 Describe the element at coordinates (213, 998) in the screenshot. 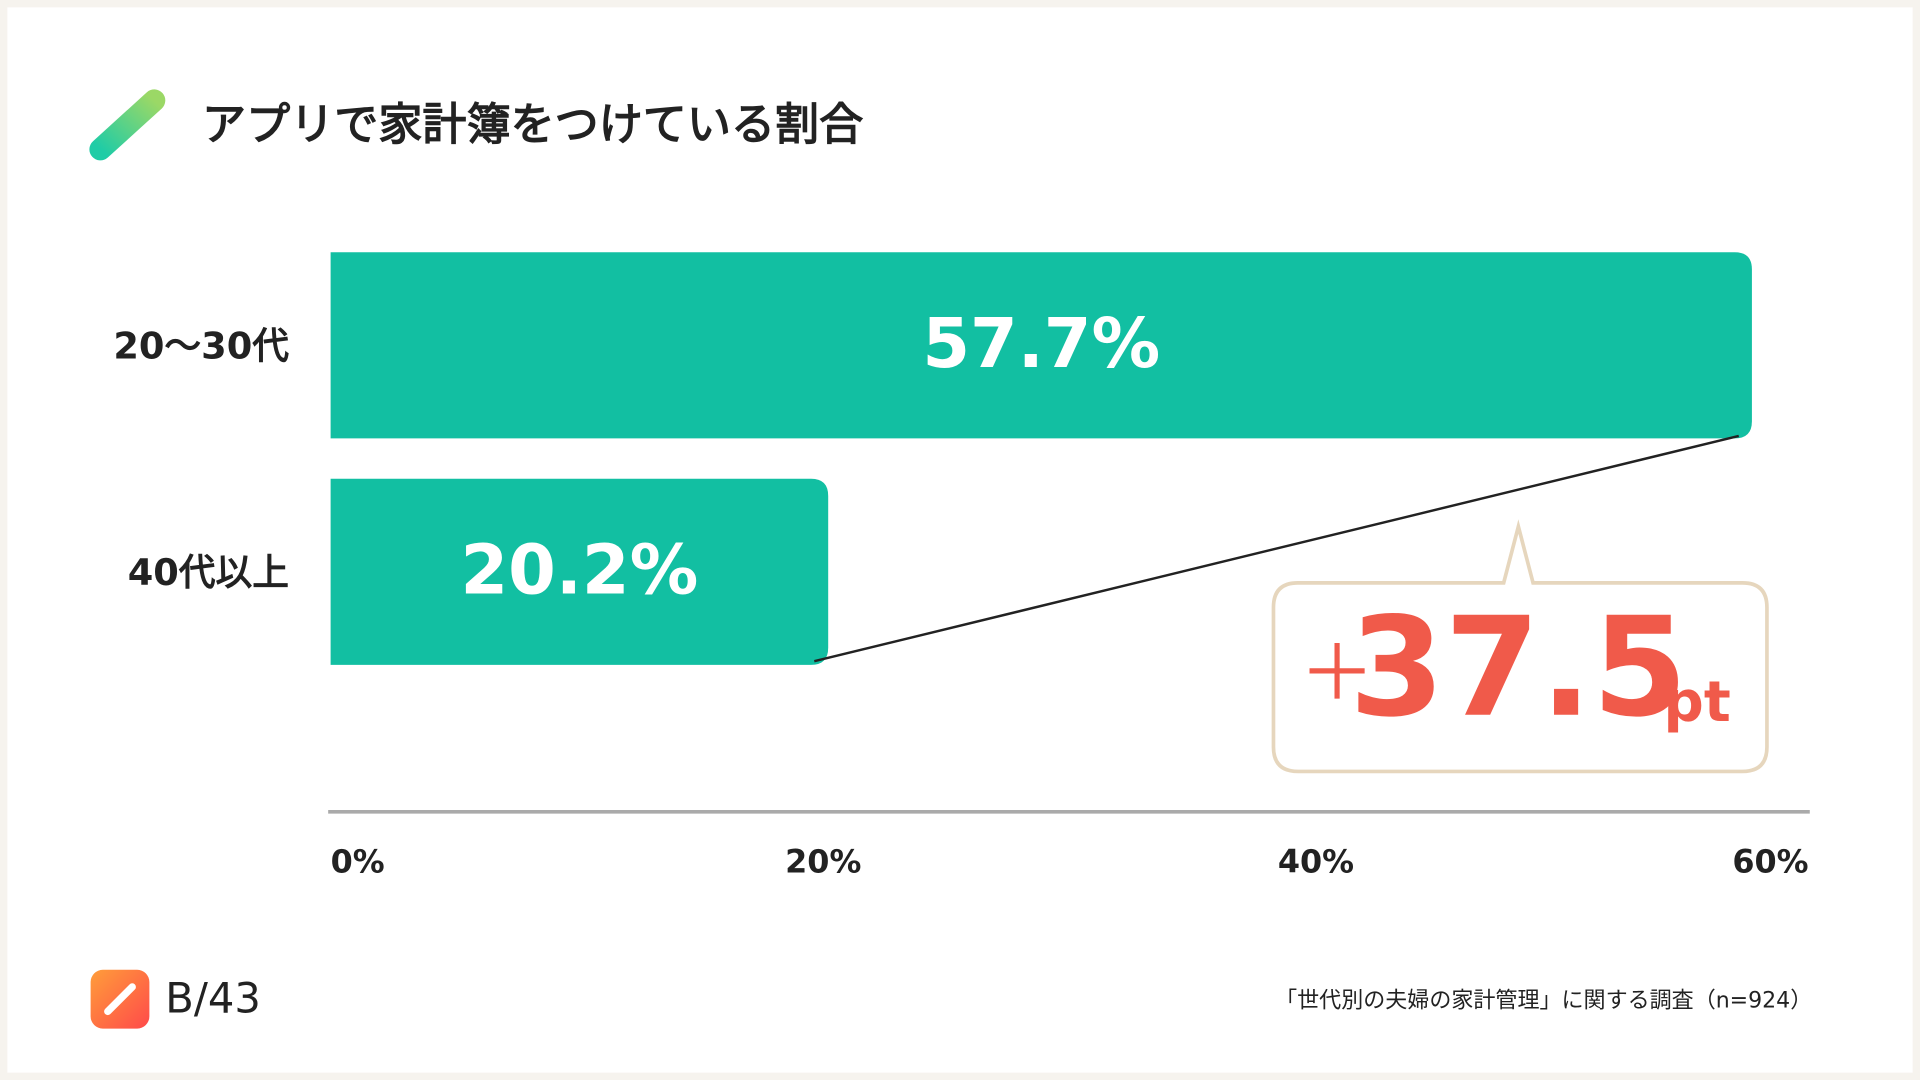

I see `logo-text: B/43` at that location.